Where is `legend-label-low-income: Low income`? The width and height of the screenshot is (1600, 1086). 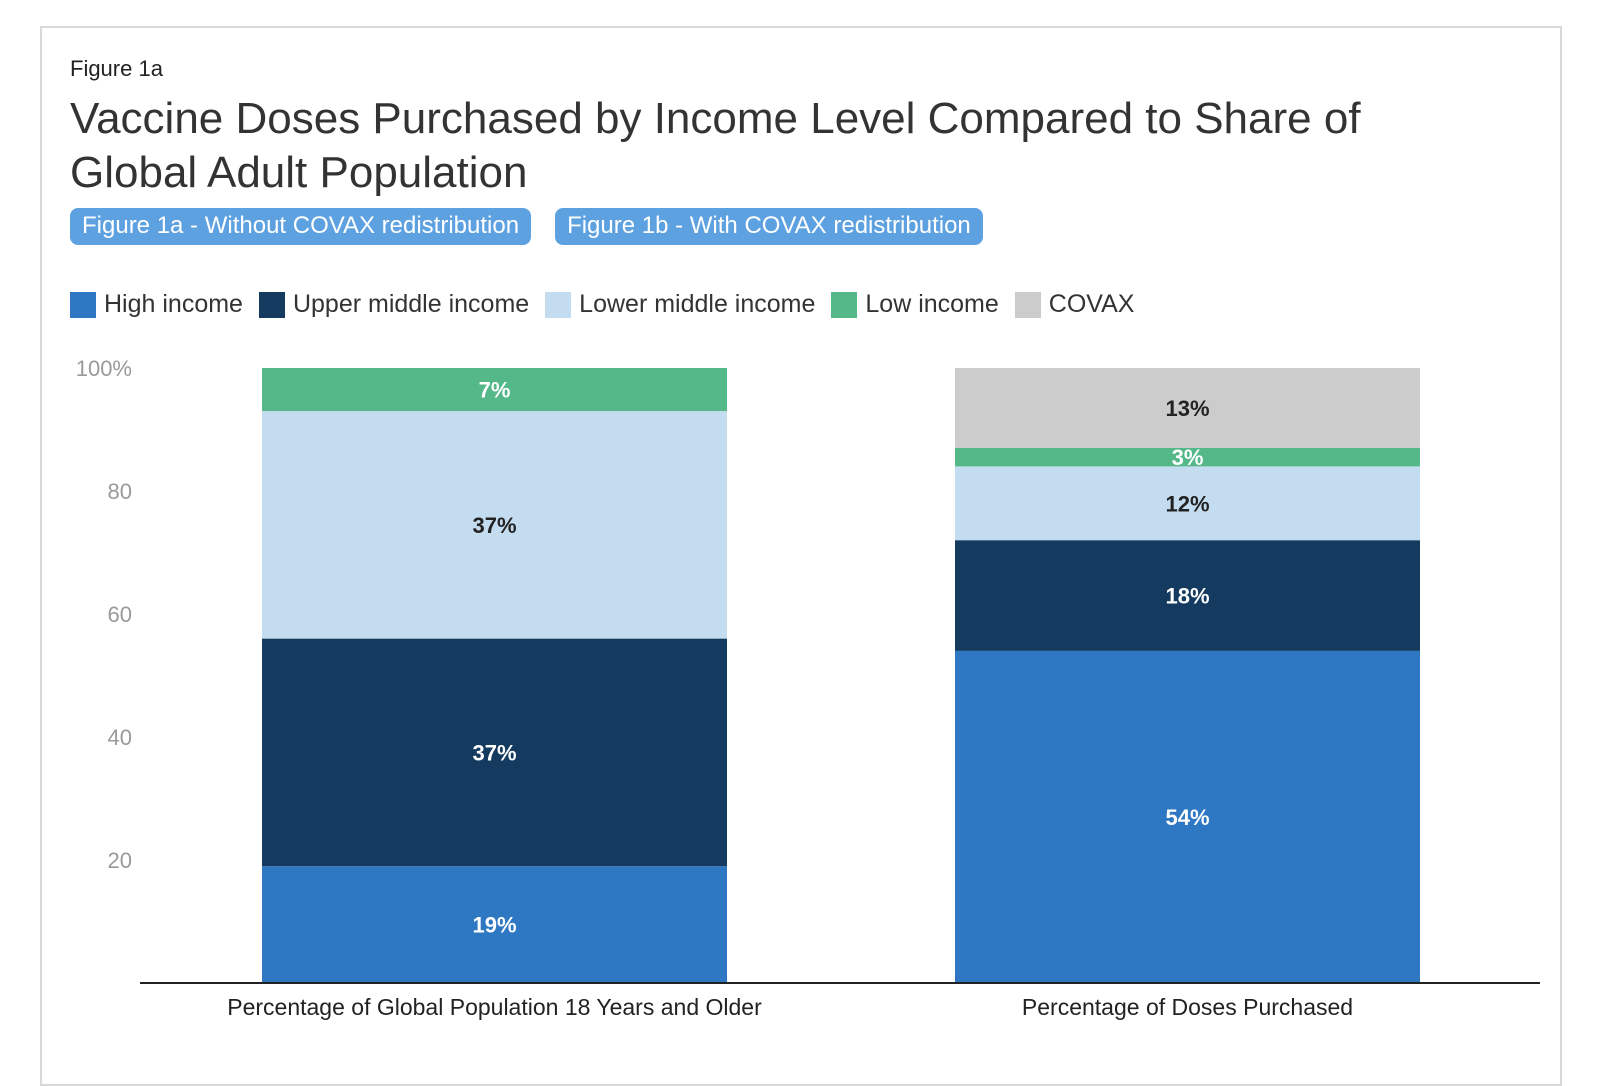 legend-label-low-income: Low income is located at coordinates (932, 304).